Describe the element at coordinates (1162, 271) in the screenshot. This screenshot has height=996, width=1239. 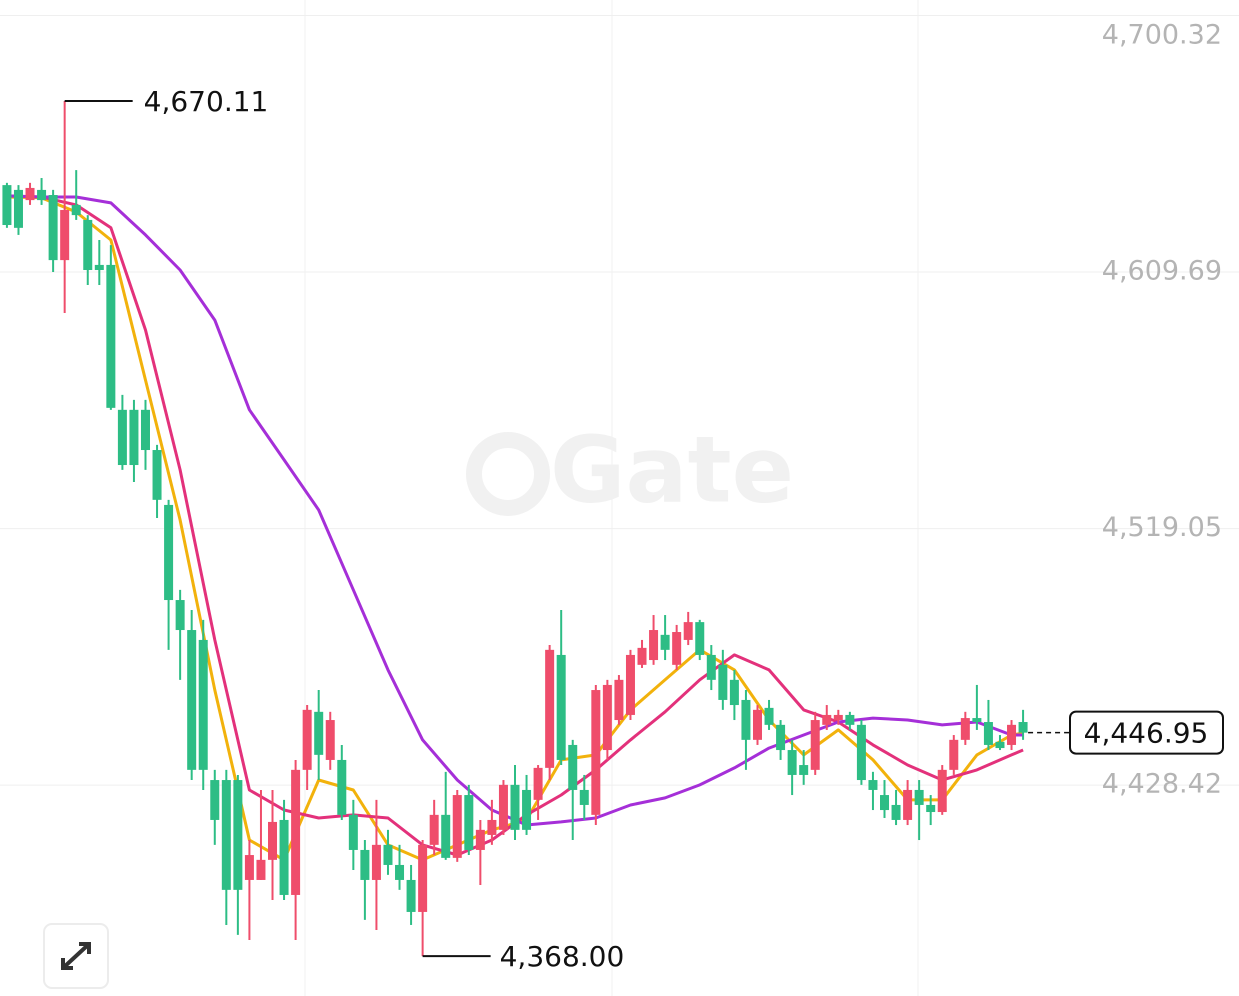
I see `y-tick-label: 4,609.69` at that location.